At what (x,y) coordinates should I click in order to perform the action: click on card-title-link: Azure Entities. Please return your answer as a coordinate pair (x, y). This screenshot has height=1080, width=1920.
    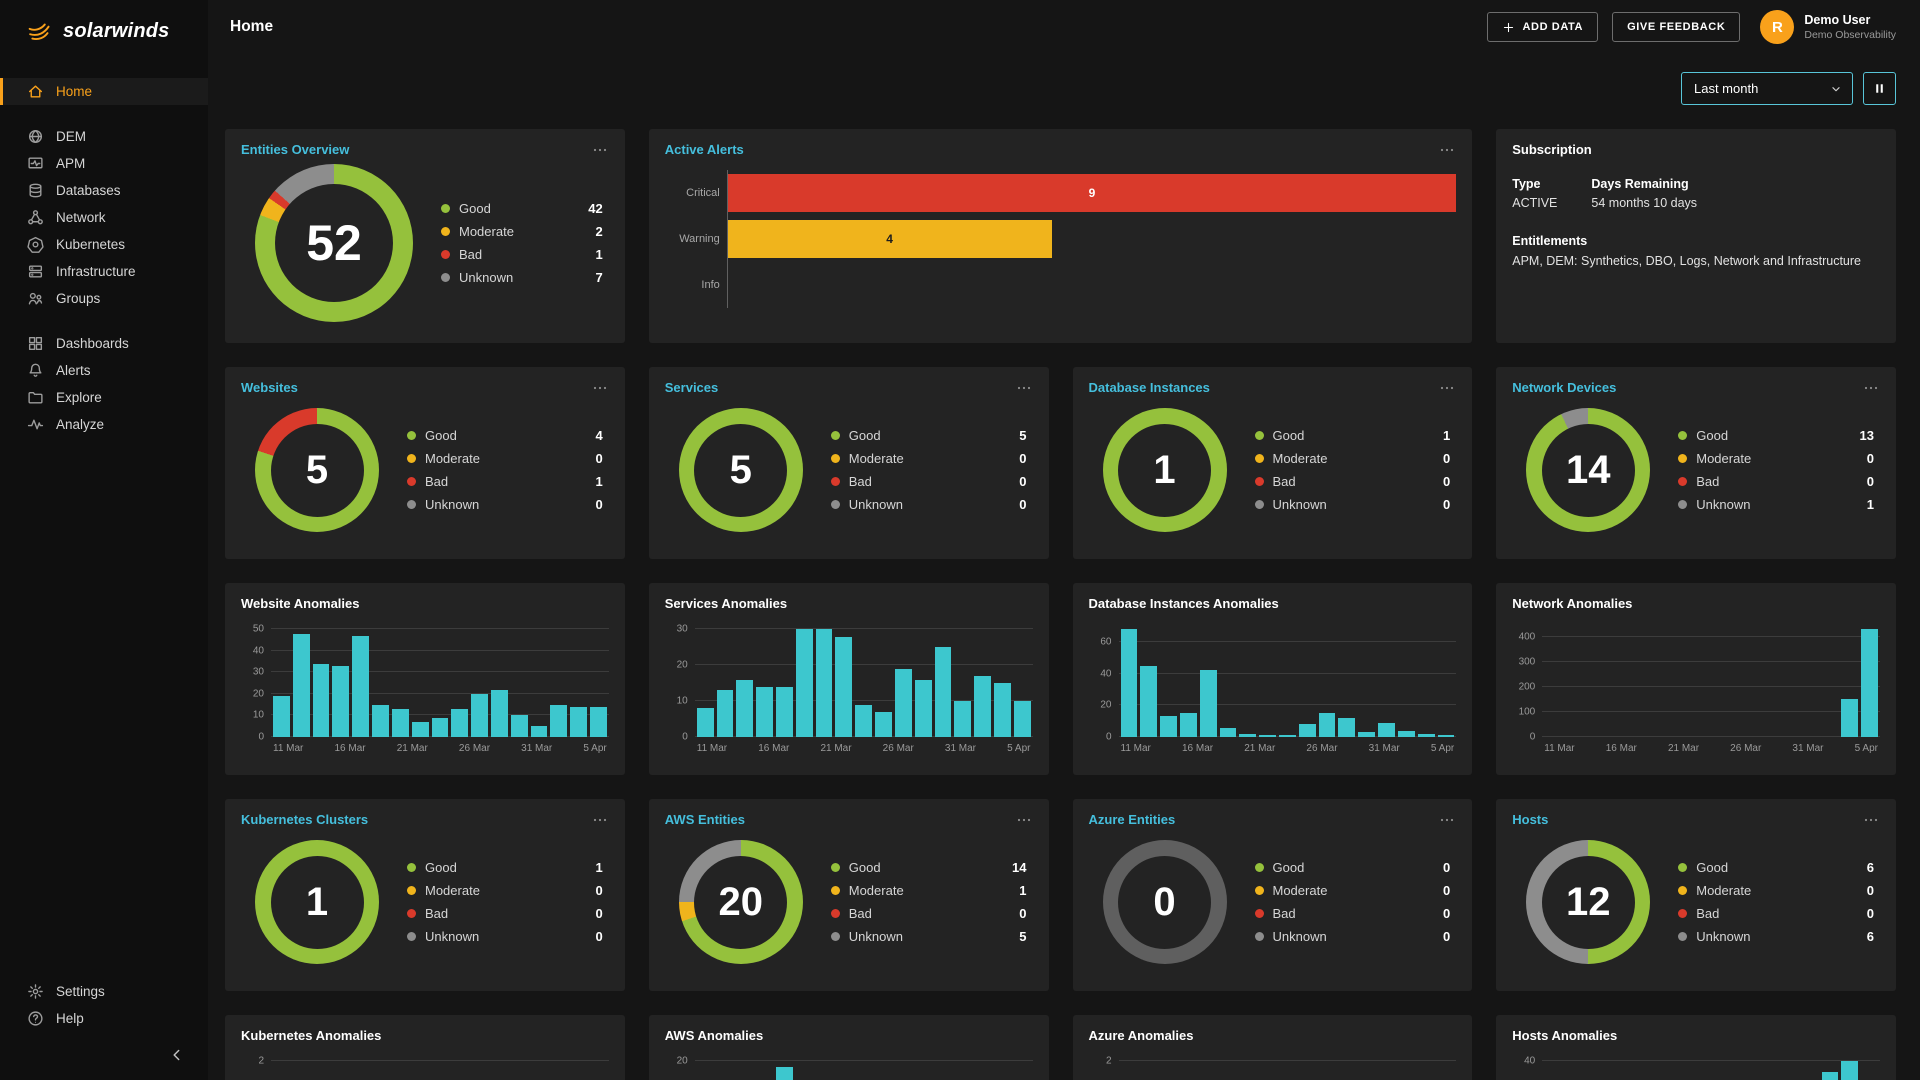
    Looking at the image, I should click on (1132, 819).